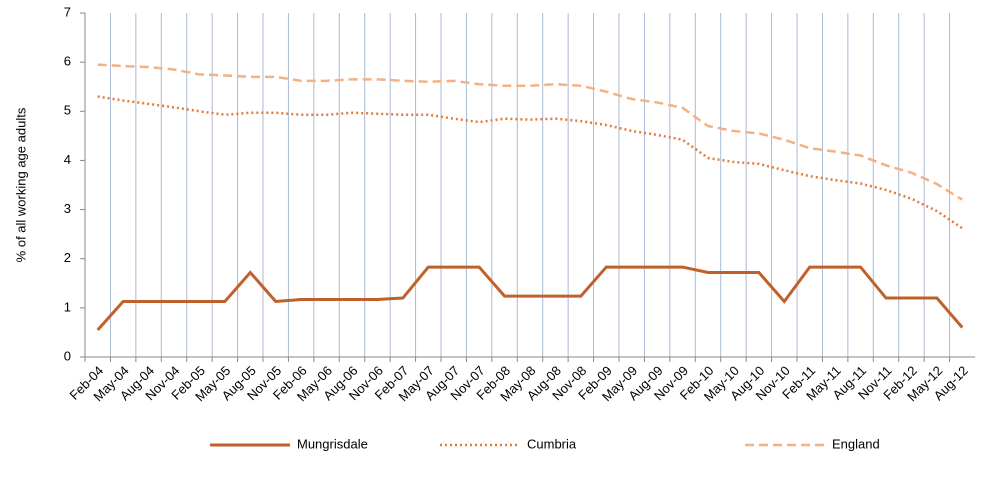  I want to click on legend-label: Cumbria, so click(552, 443).